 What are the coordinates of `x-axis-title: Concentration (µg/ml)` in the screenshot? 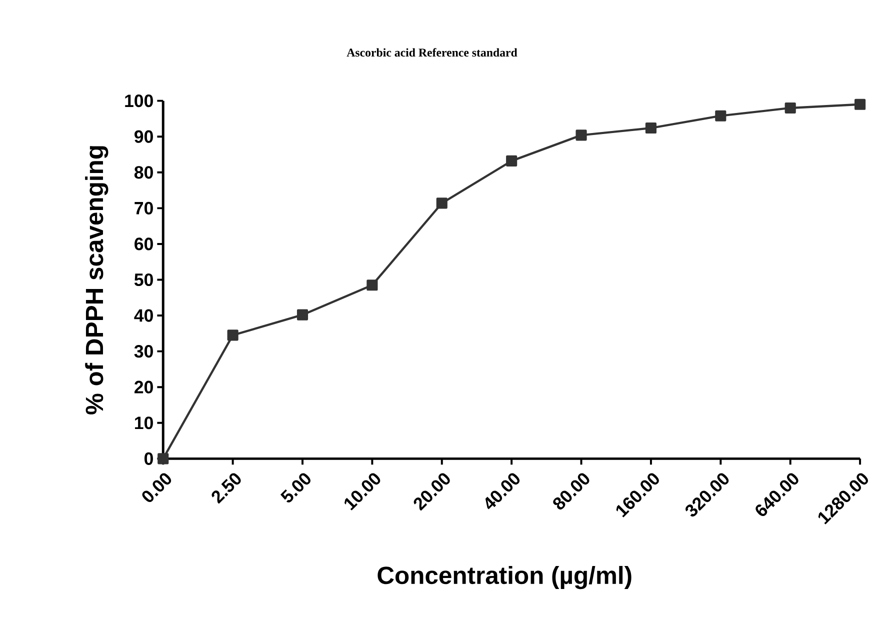 It's located at (505, 578).